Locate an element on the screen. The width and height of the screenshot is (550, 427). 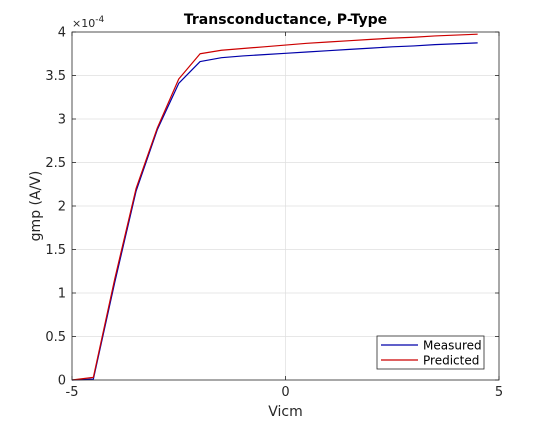
legend-label-measured: Measured is located at coordinates (452, 346).